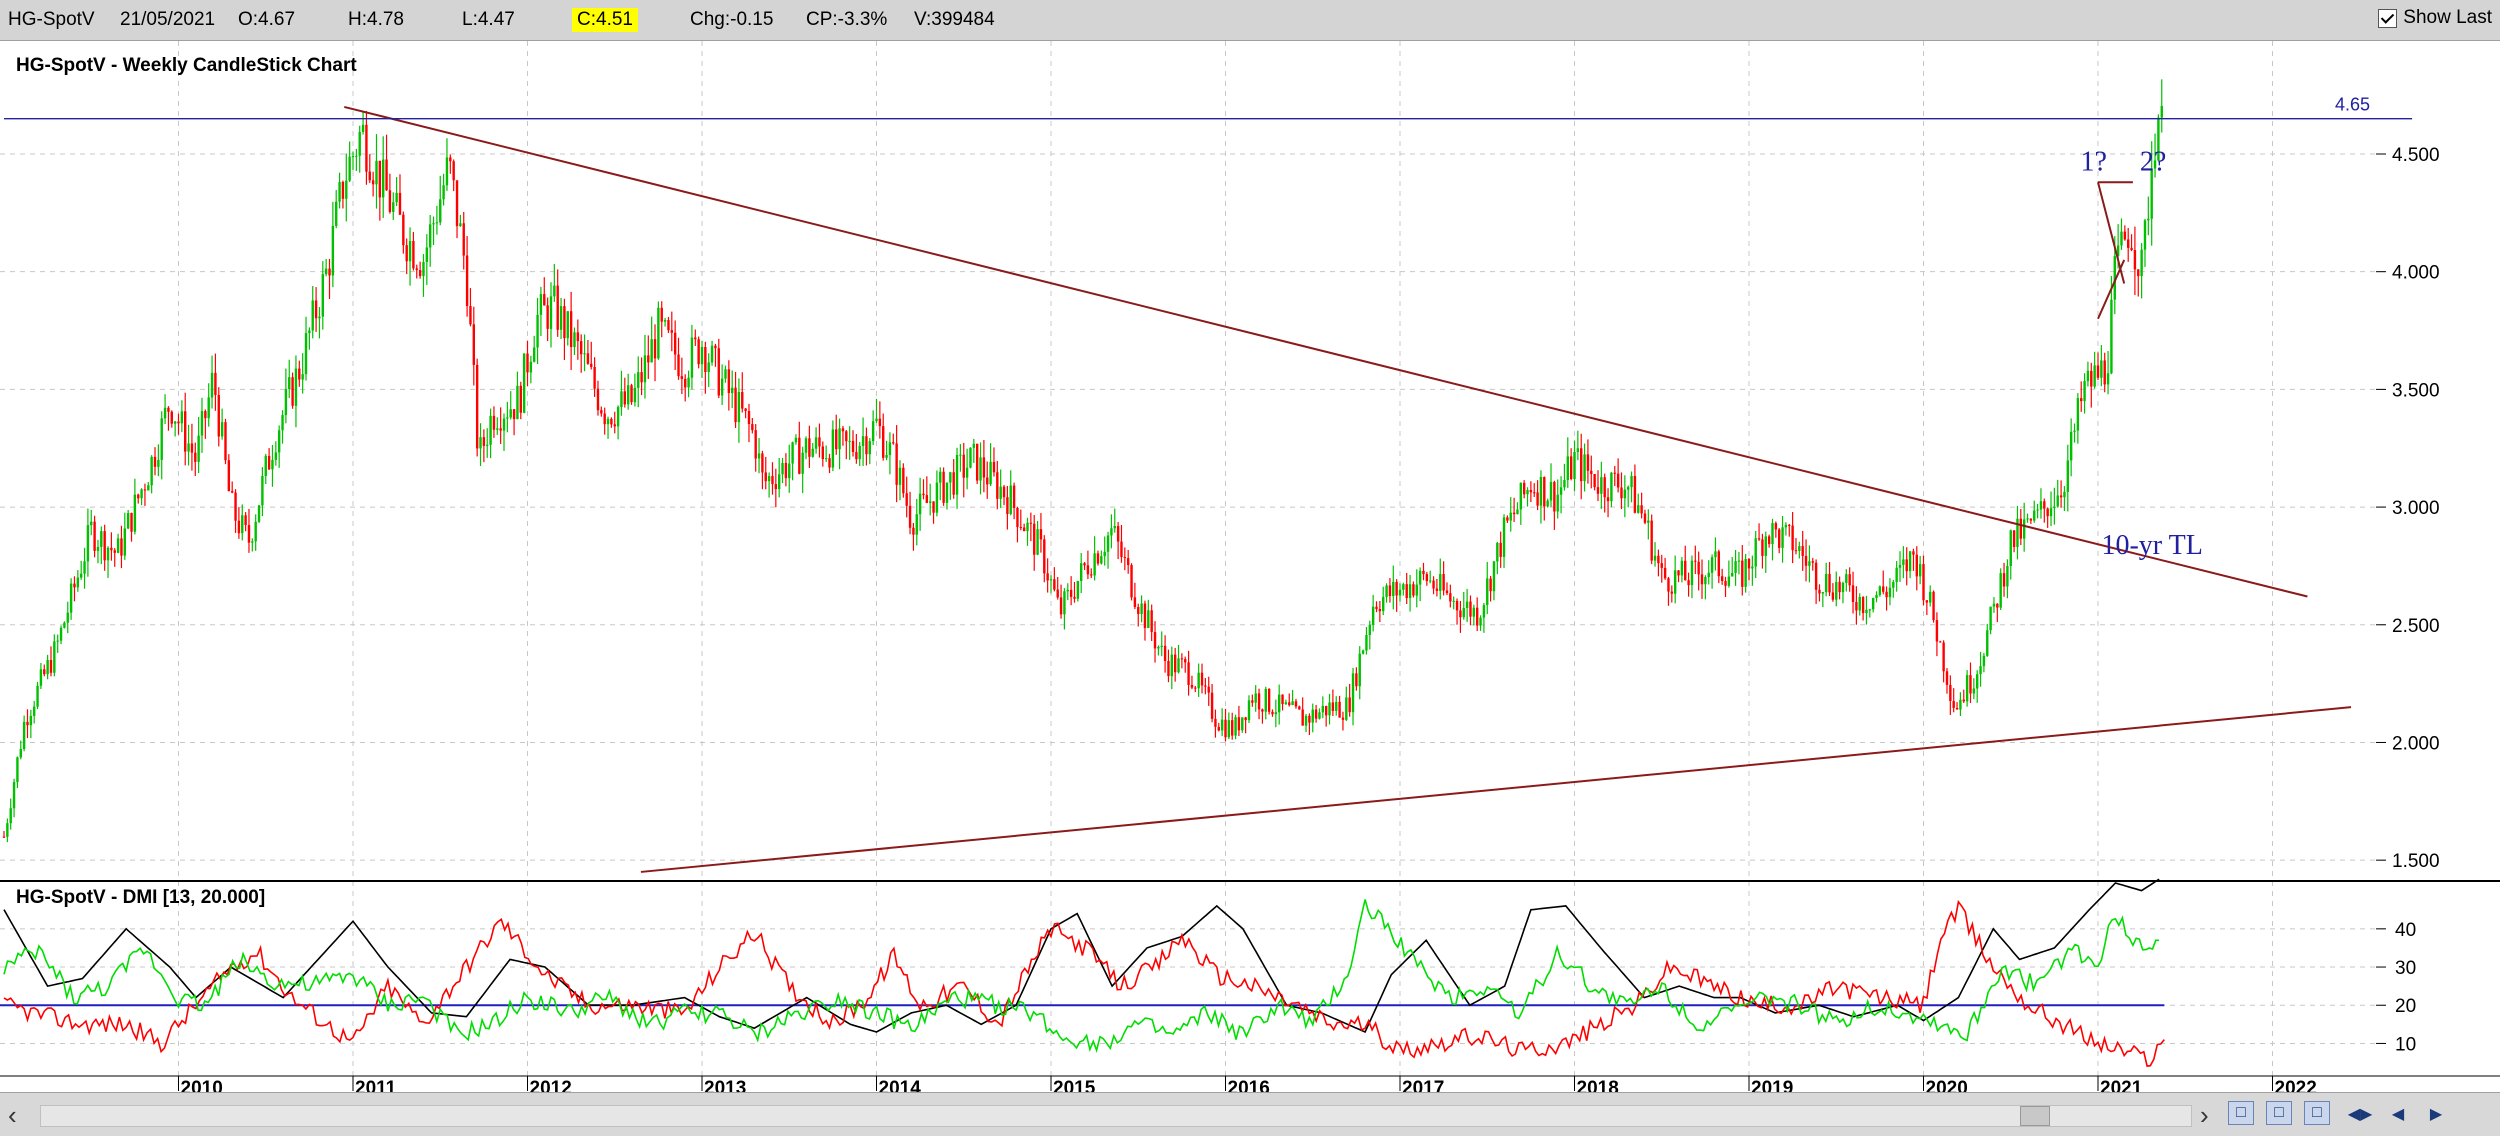 The image size is (2500, 1136). I want to click on zoom-fit-icon: □, so click(2317, 1113).